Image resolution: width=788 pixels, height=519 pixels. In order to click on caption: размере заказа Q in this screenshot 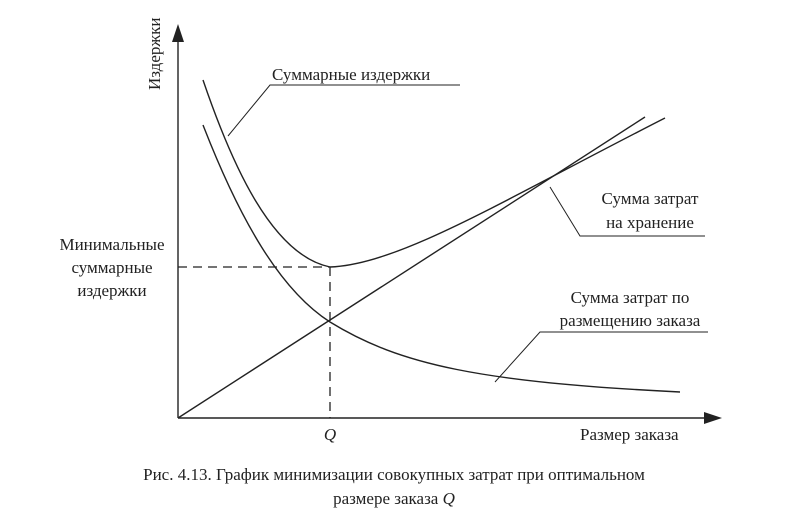, I will do `click(394, 498)`.